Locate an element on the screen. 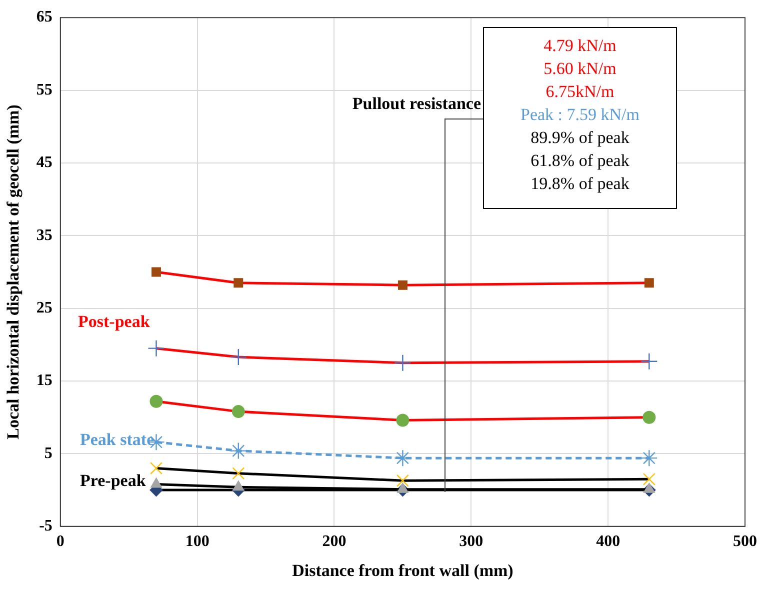 This screenshot has height=592, width=763. annotation: Peak : 7.59 kN/m is located at coordinates (580, 115).